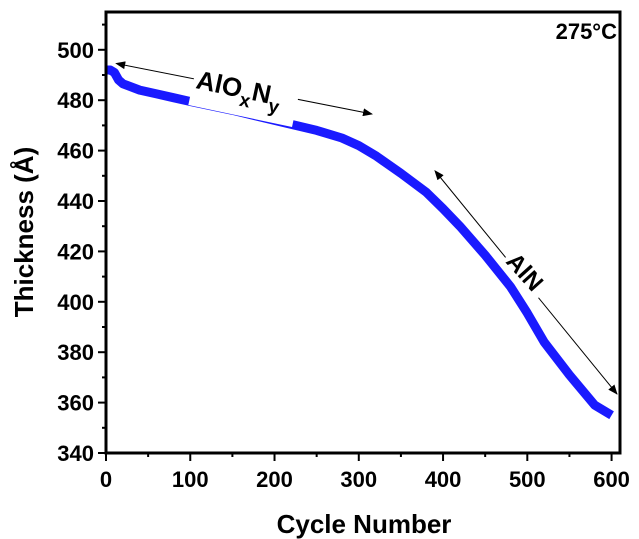 The image size is (639, 539). I want to click on aloxny-sub-x: x, so click(245, 101).